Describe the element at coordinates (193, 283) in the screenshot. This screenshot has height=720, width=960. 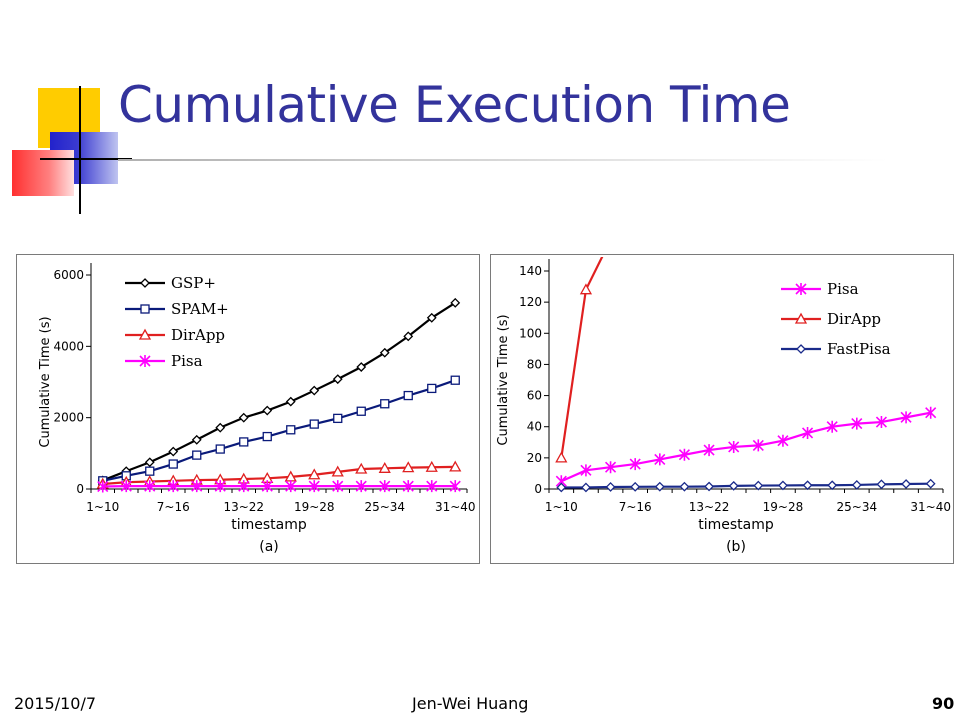
I see `legend-label: GSP+` at that location.